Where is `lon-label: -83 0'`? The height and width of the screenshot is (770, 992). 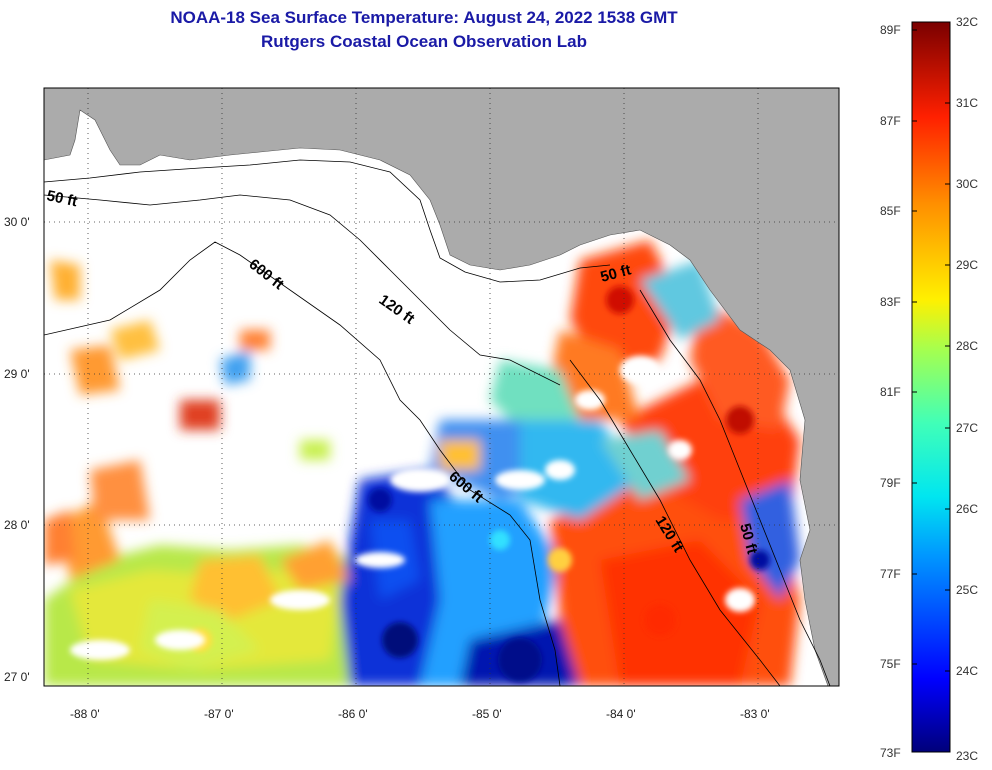
lon-label: -83 0' is located at coordinates (755, 714).